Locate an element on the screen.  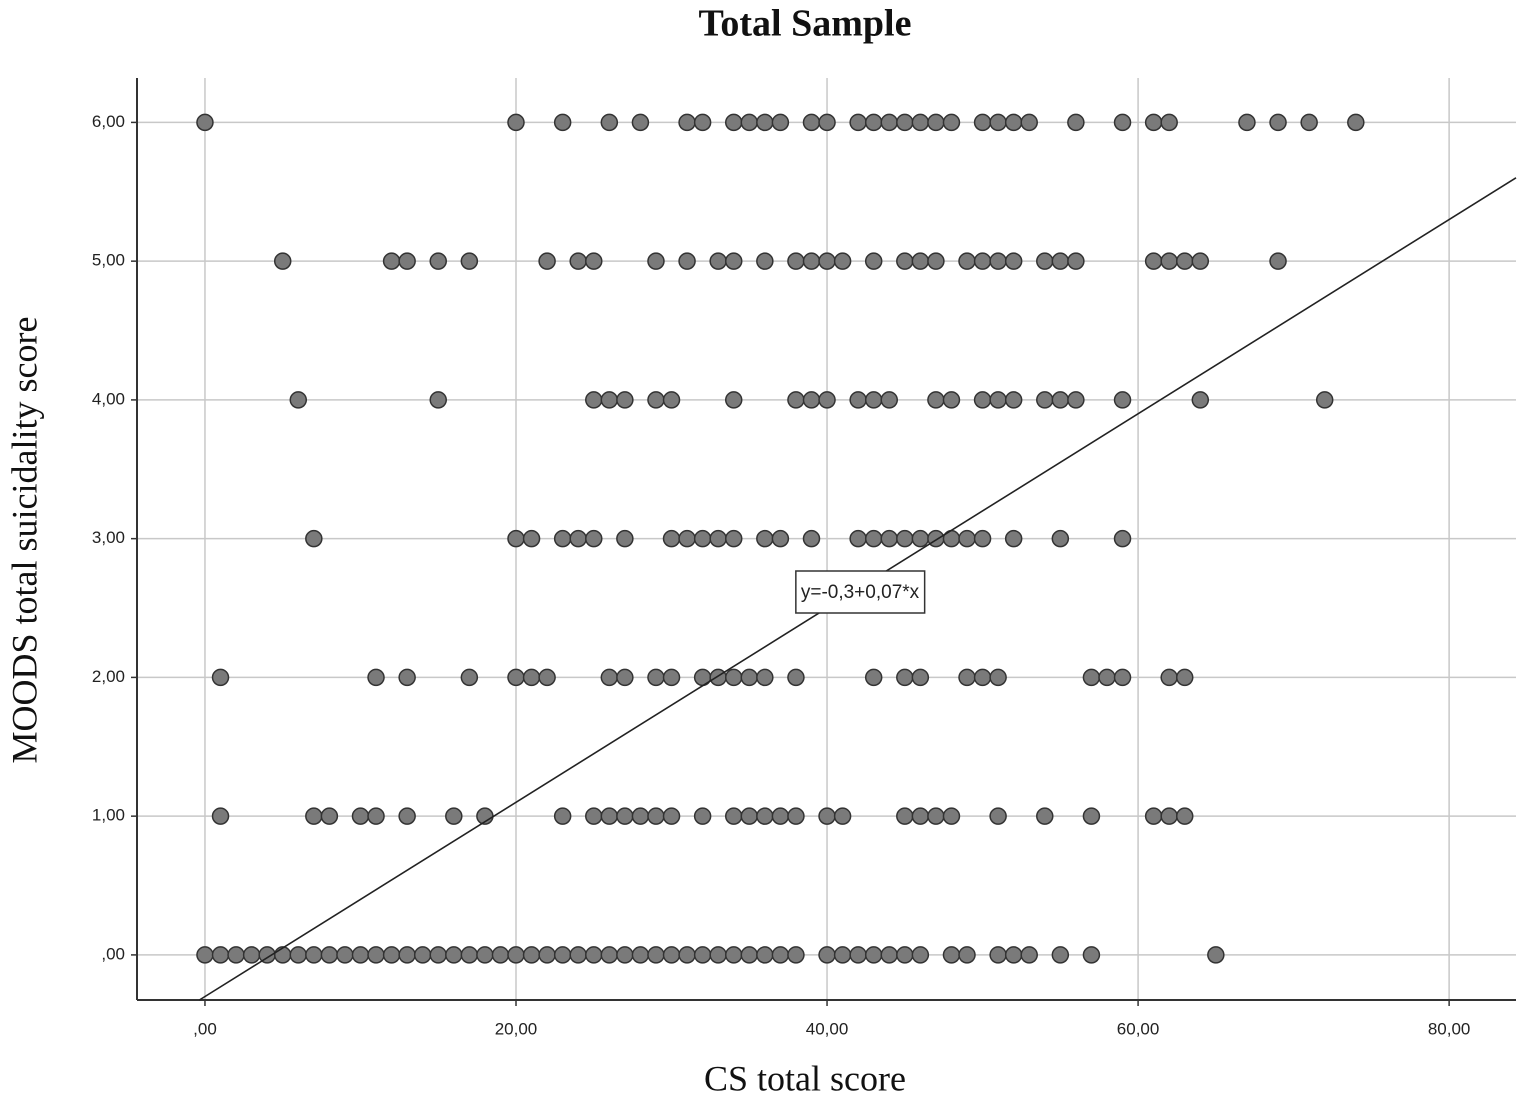
y-tick-label: 3,00 is located at coordinates (108, 537).